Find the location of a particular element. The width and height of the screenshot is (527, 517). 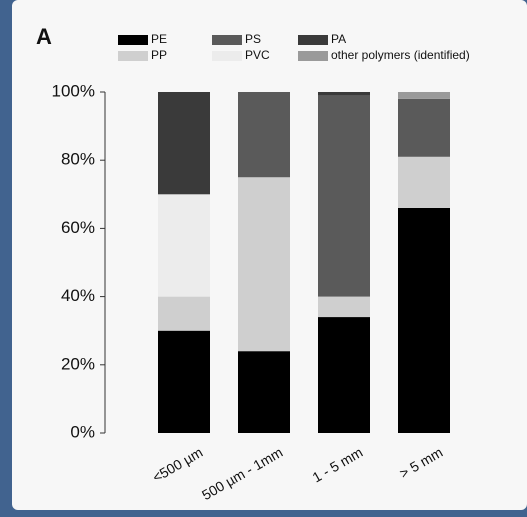

legend-label: other polymers (identified) is located at coordinates (400, 55).